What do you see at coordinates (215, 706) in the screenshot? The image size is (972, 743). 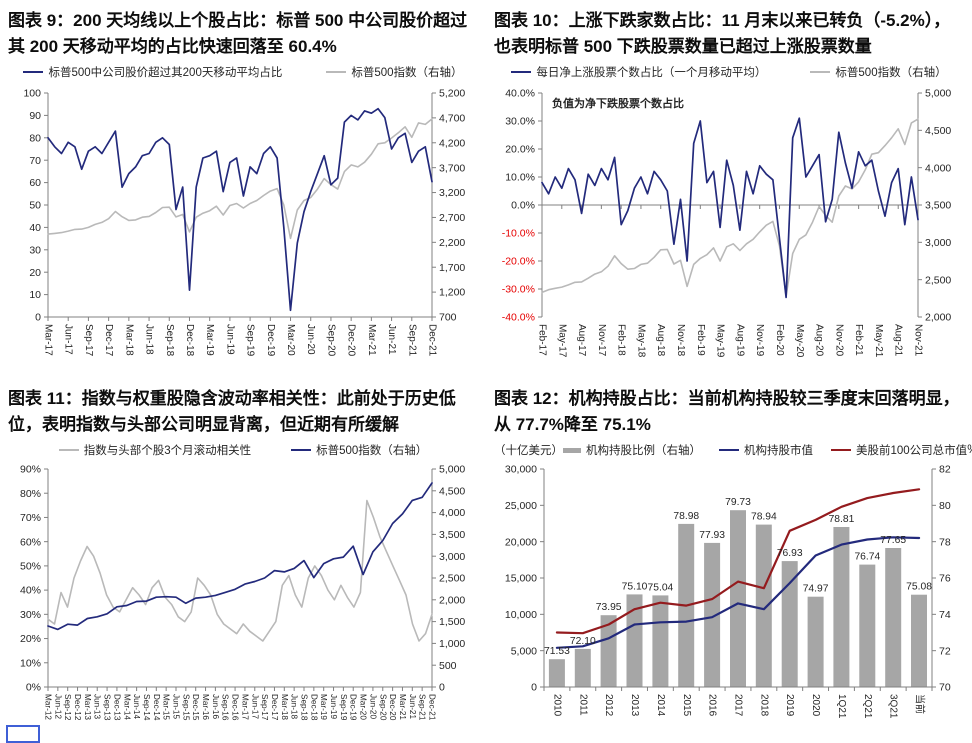 I see `x-tick-label: Jun-16` at bounding box center [215, 706].